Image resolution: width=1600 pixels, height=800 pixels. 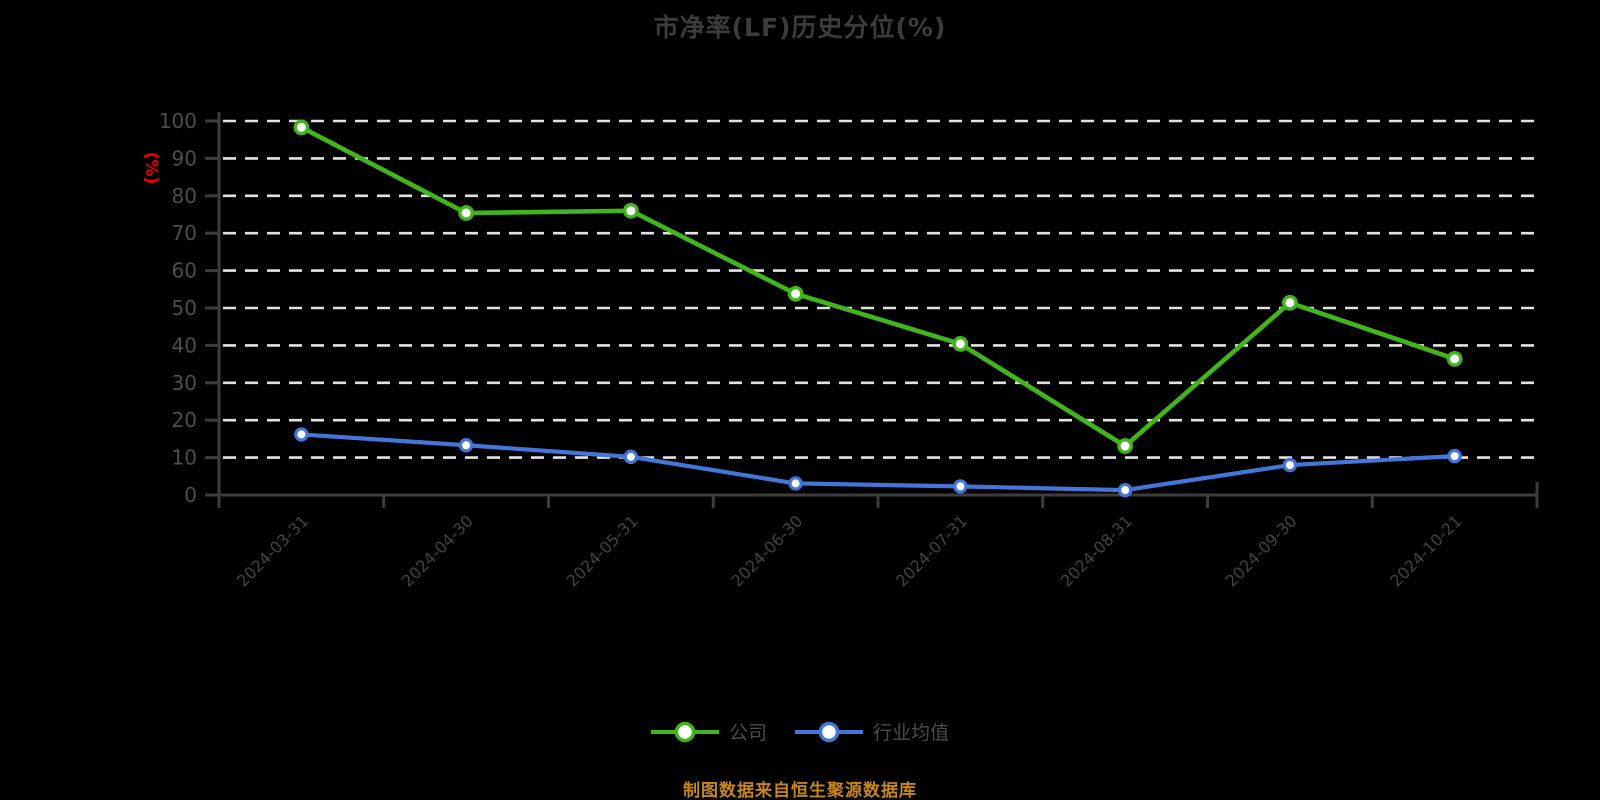 I want to click on y-axis-tick-label: 20, so click(x=184, y=420).